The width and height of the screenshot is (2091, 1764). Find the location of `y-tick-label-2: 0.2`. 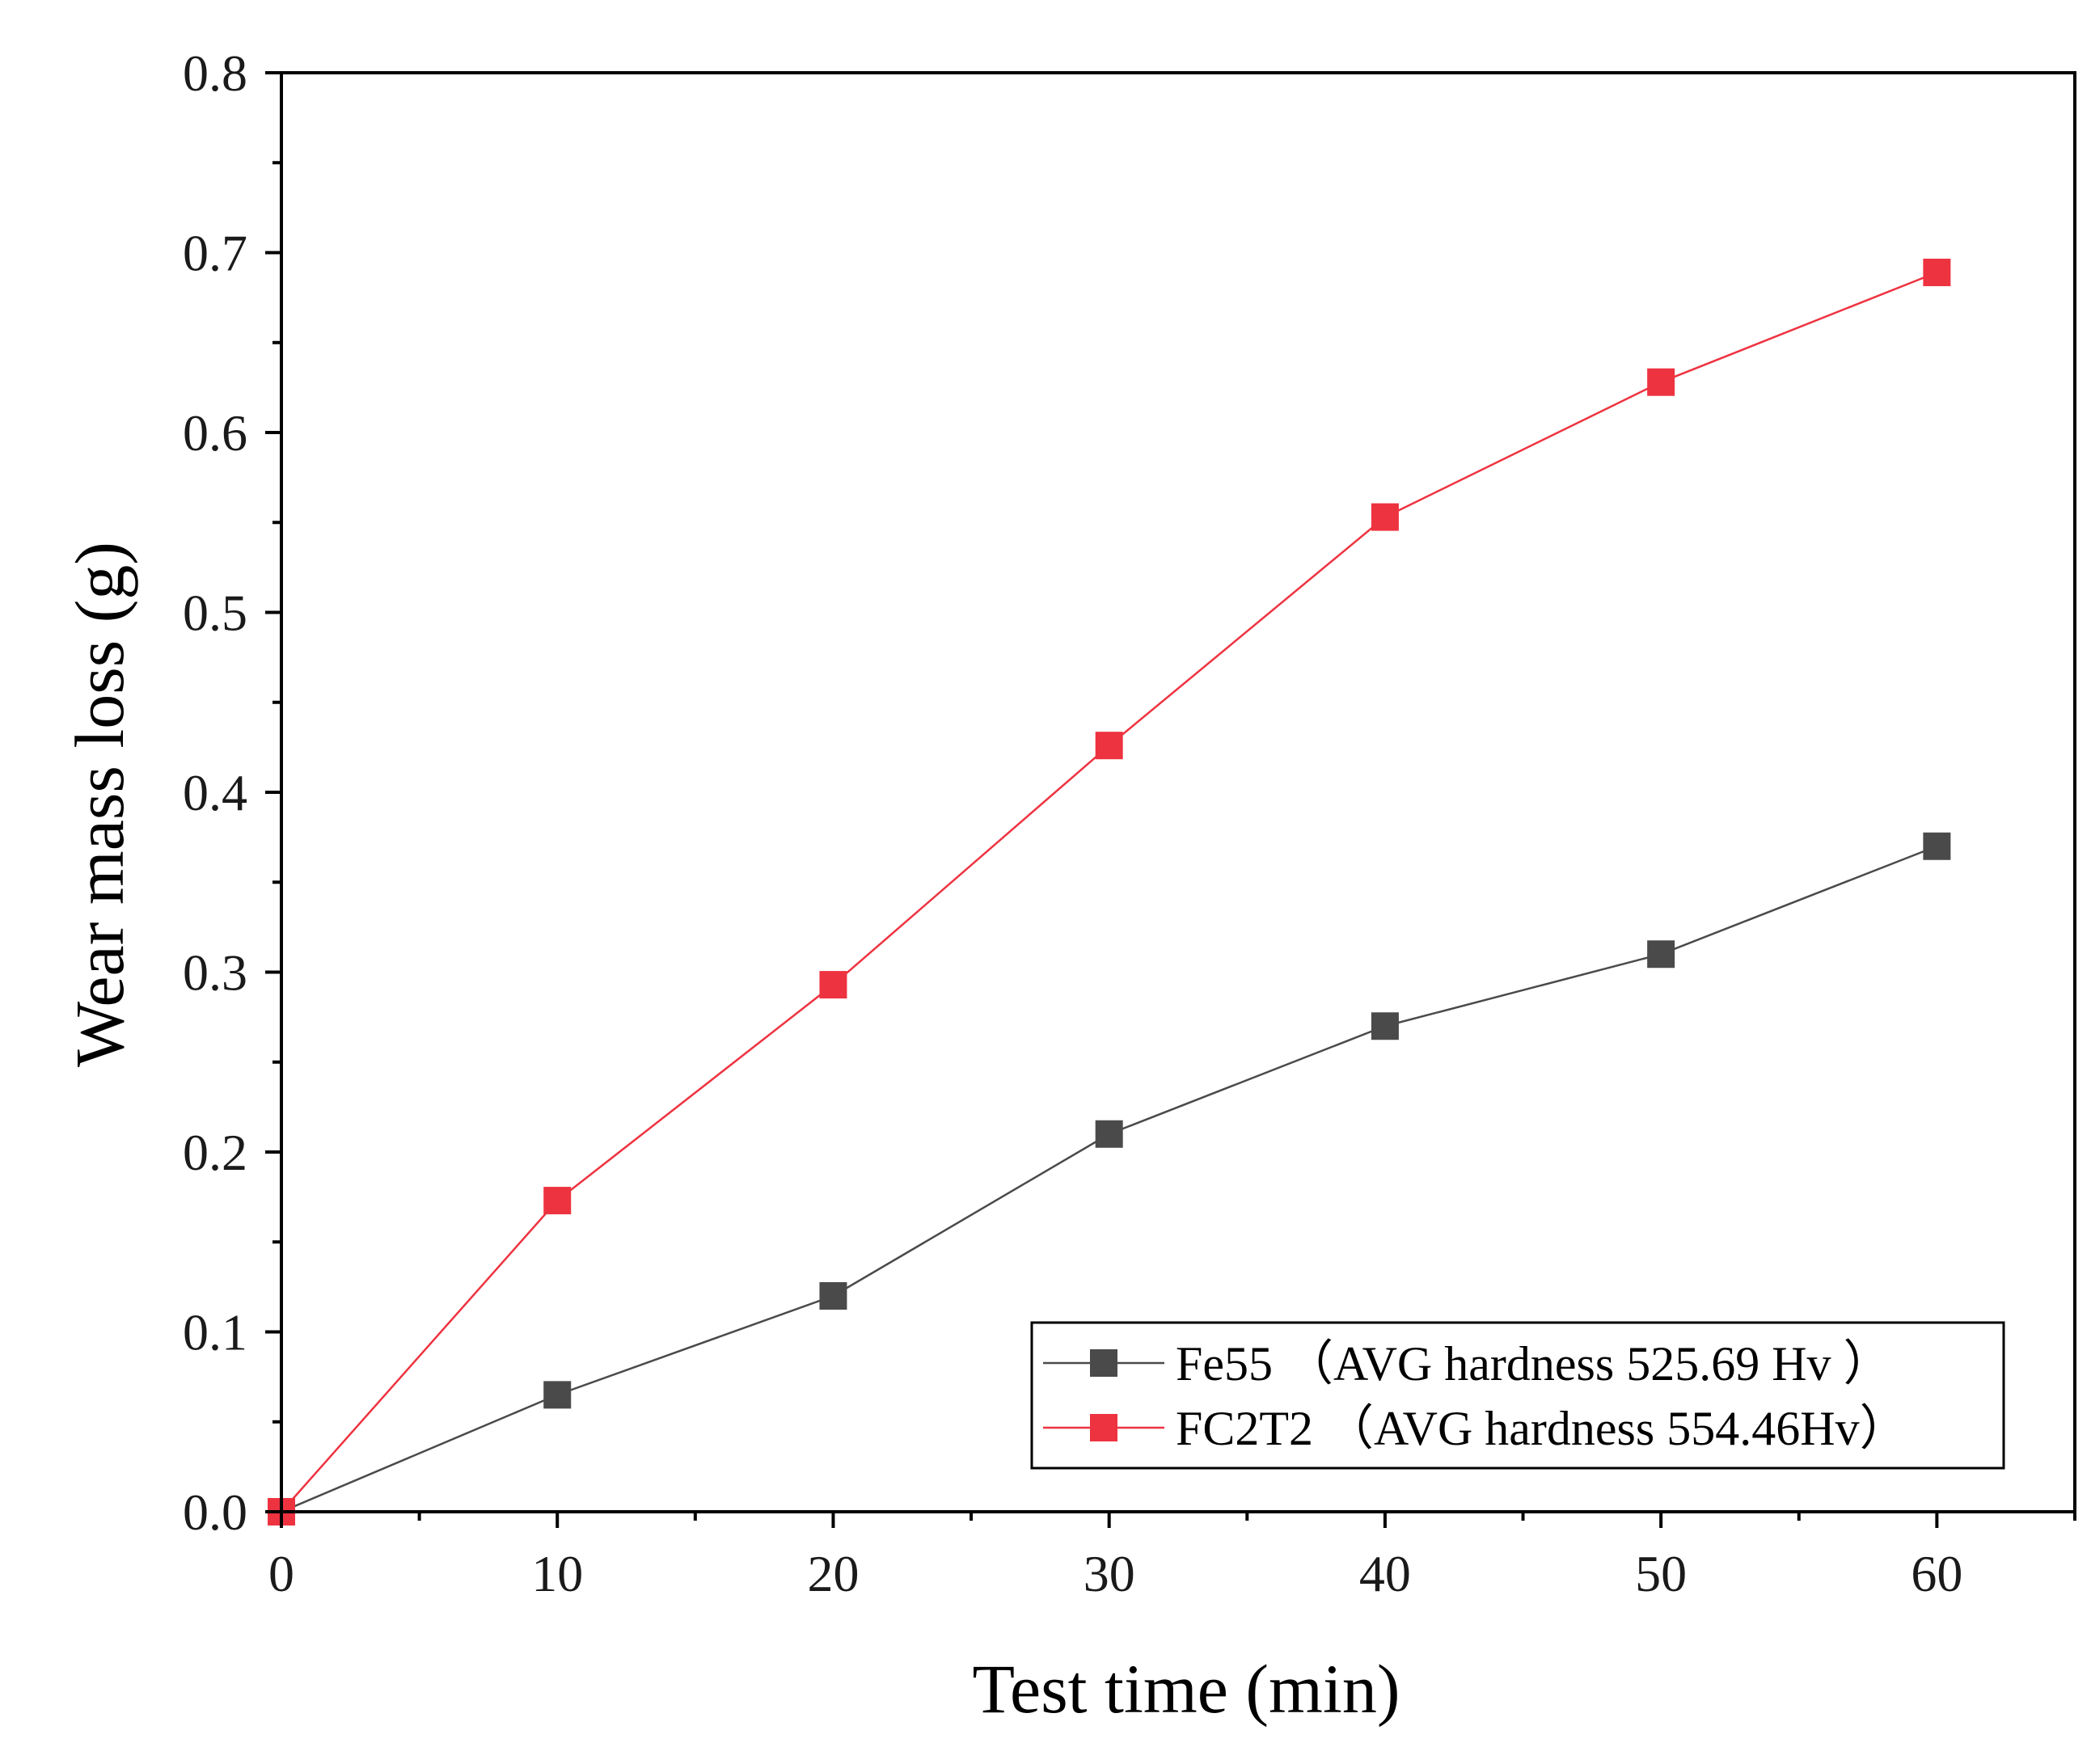

y-tick-label-2: 0.2 is located at coordinates (215, 1152).